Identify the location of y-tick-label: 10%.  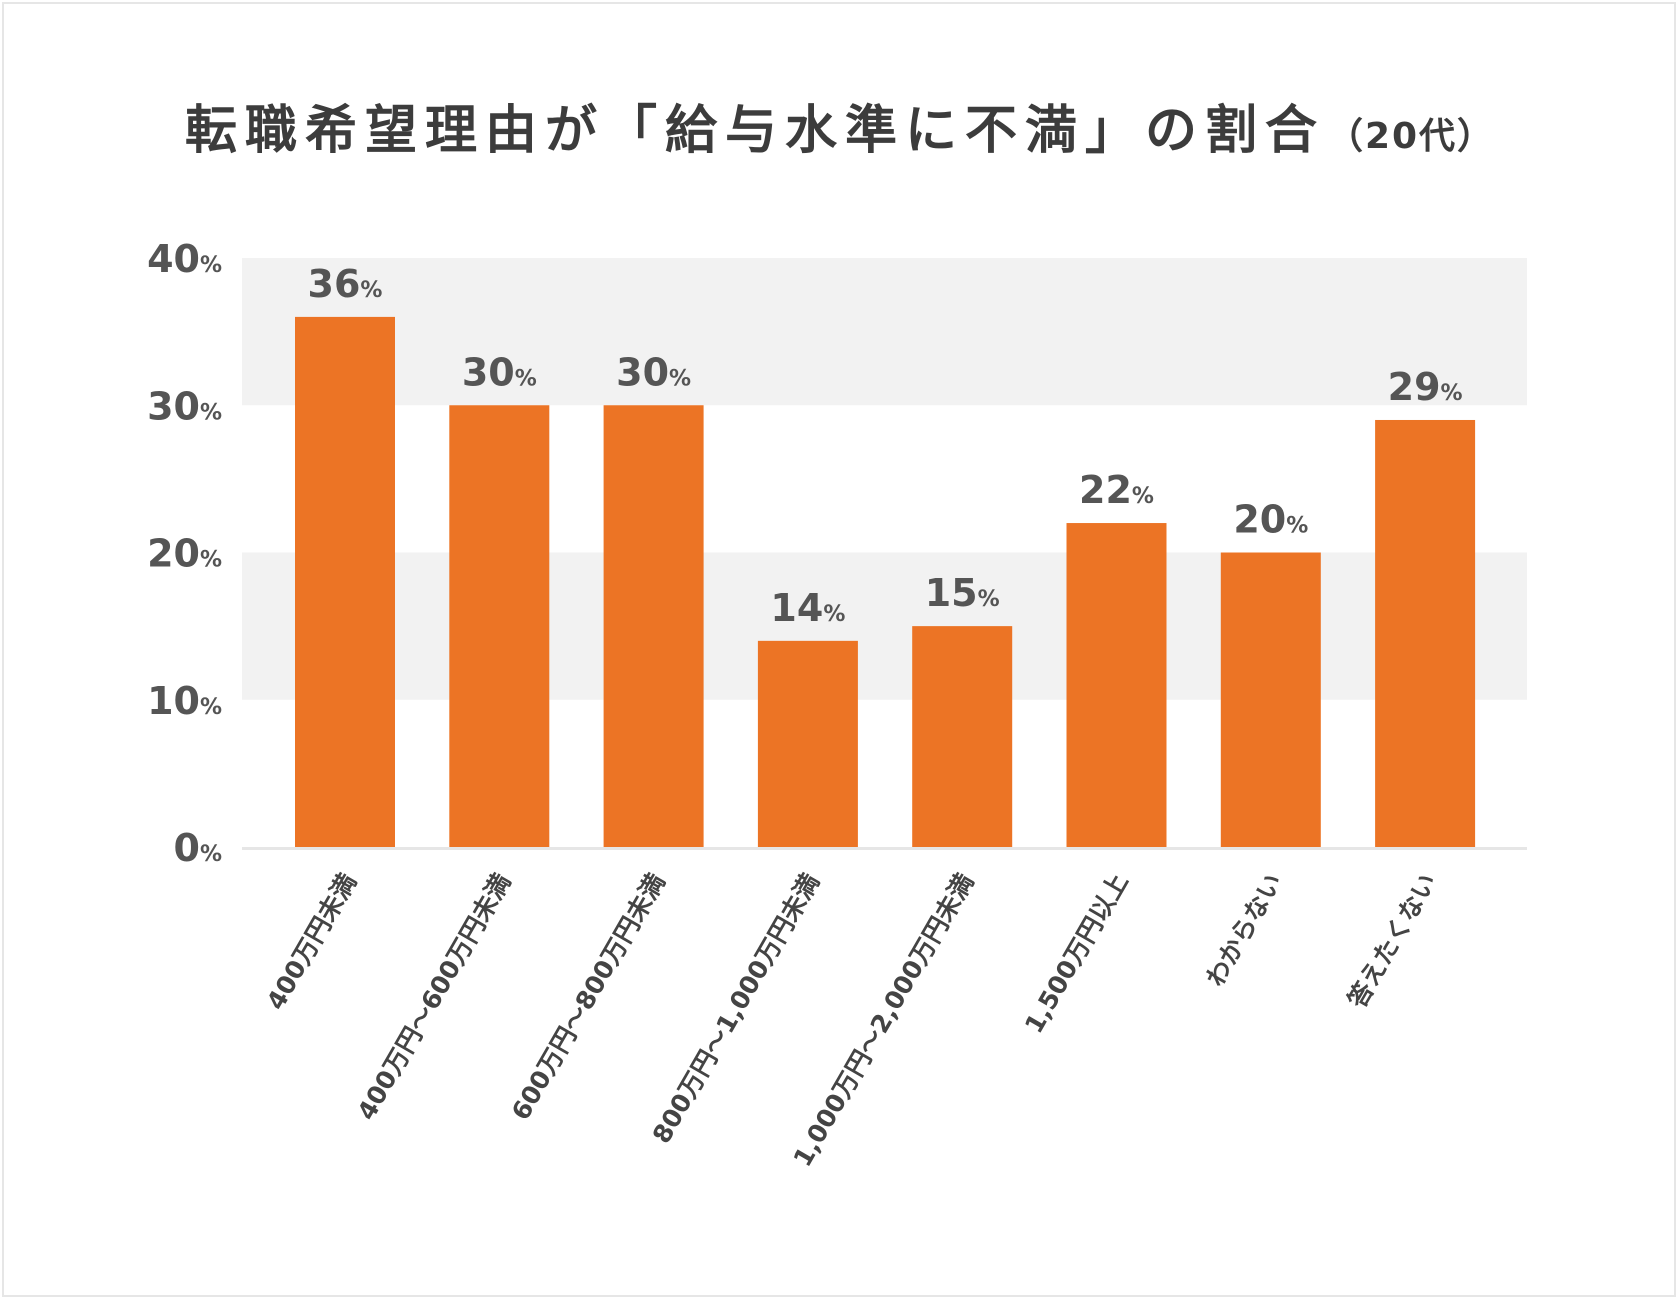
(184, 701).